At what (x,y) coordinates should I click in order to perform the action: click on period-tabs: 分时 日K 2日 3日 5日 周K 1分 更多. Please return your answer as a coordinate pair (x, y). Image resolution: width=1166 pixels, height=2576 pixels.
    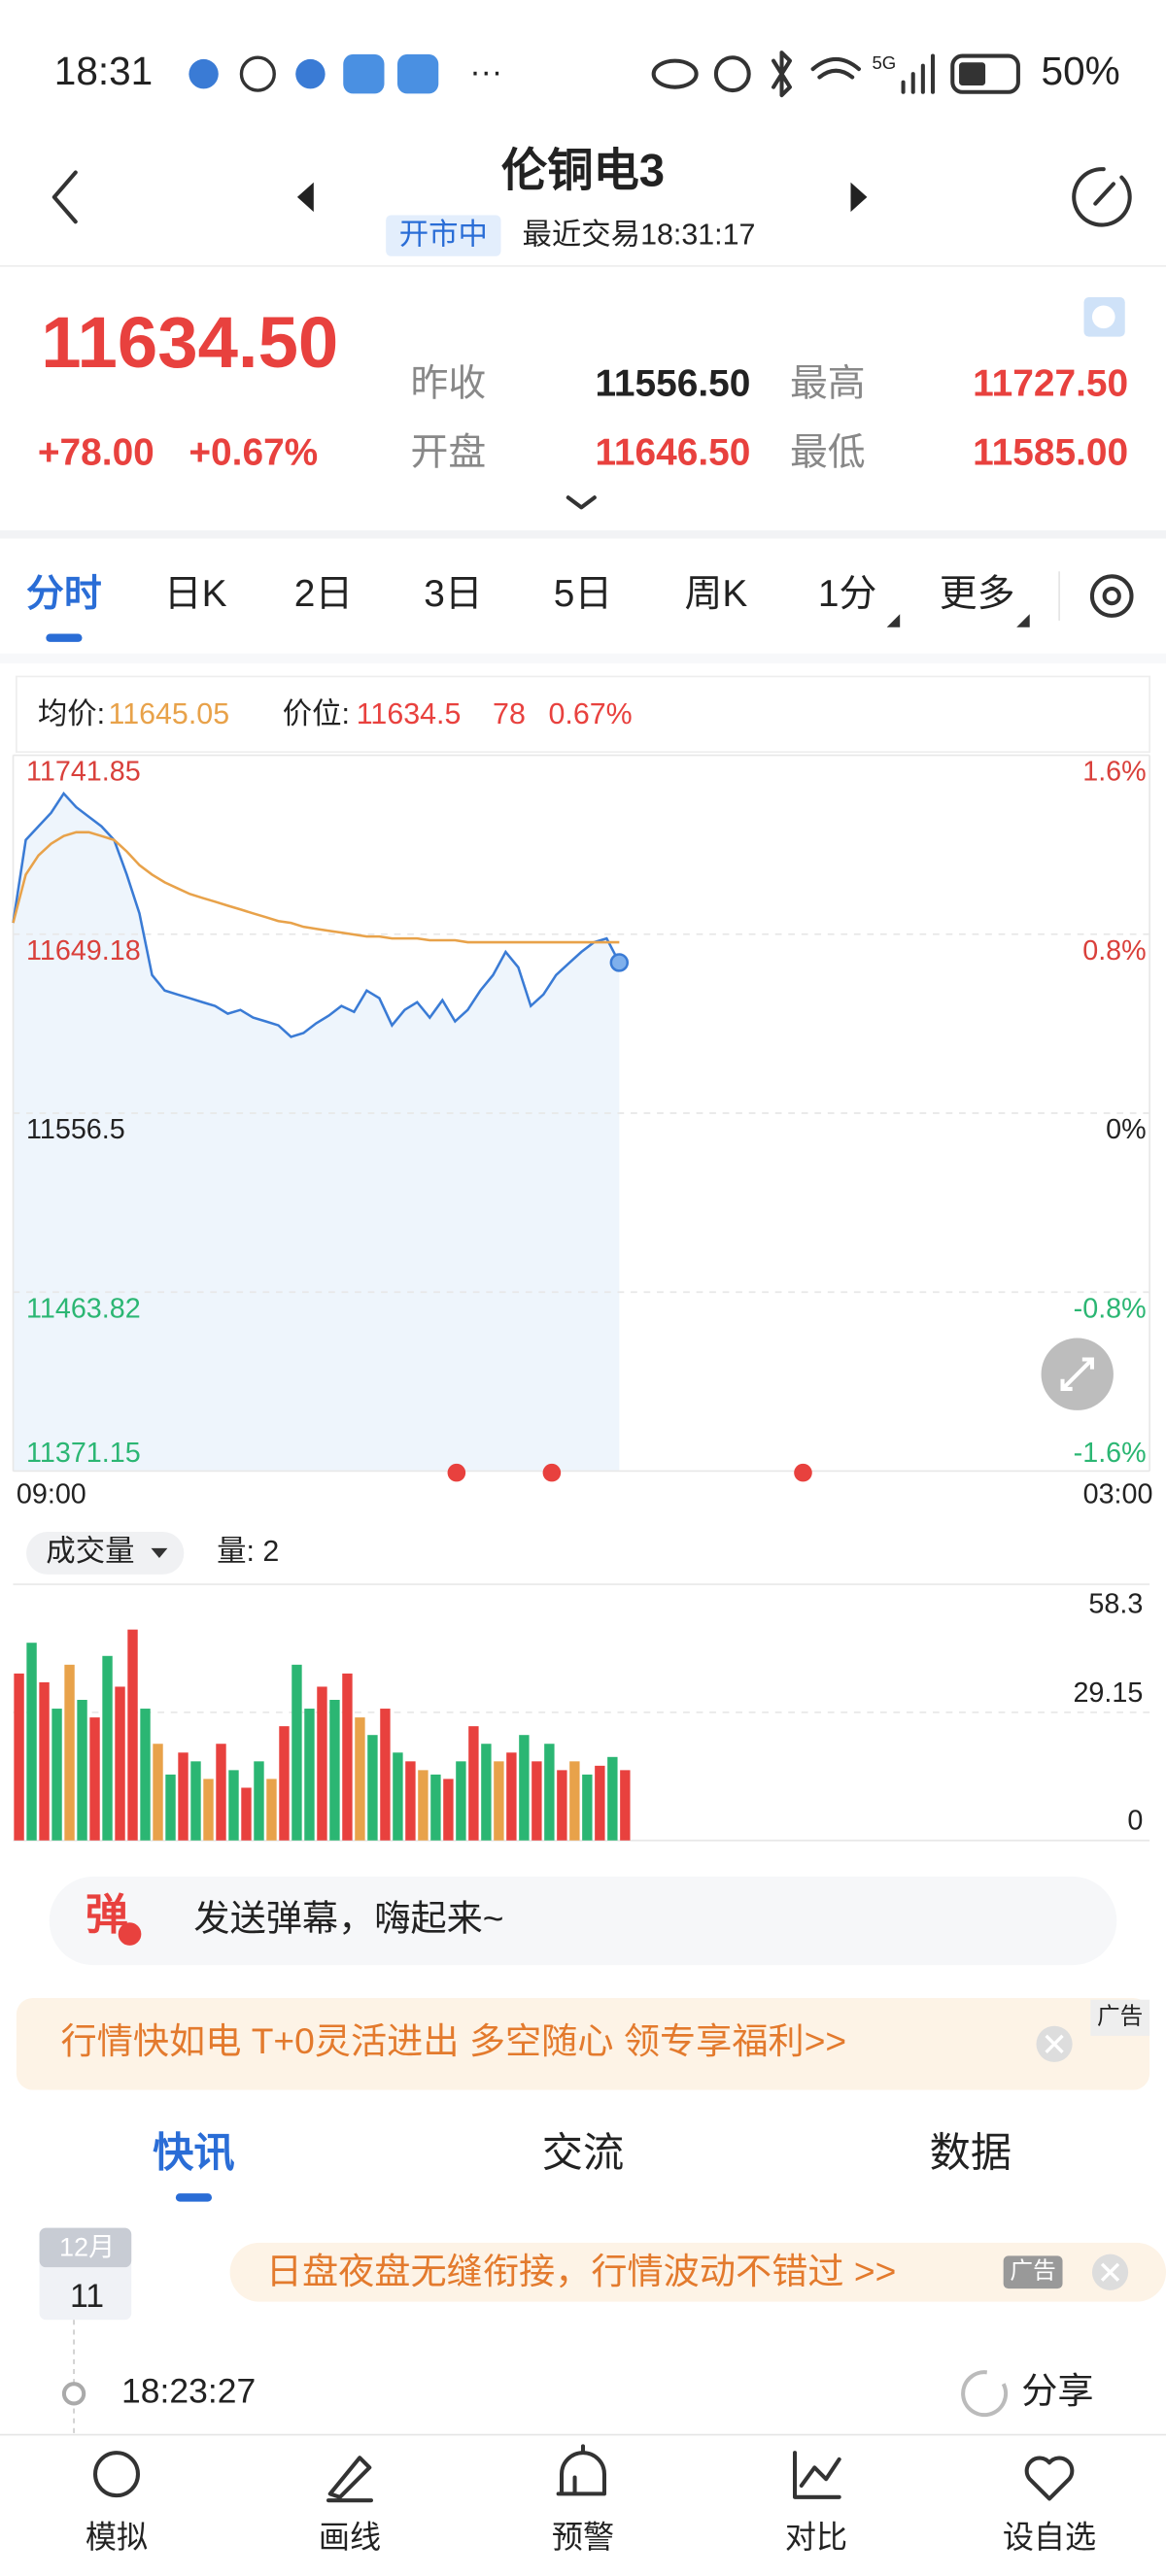
    Looking at the image, I should click on (580, 606).